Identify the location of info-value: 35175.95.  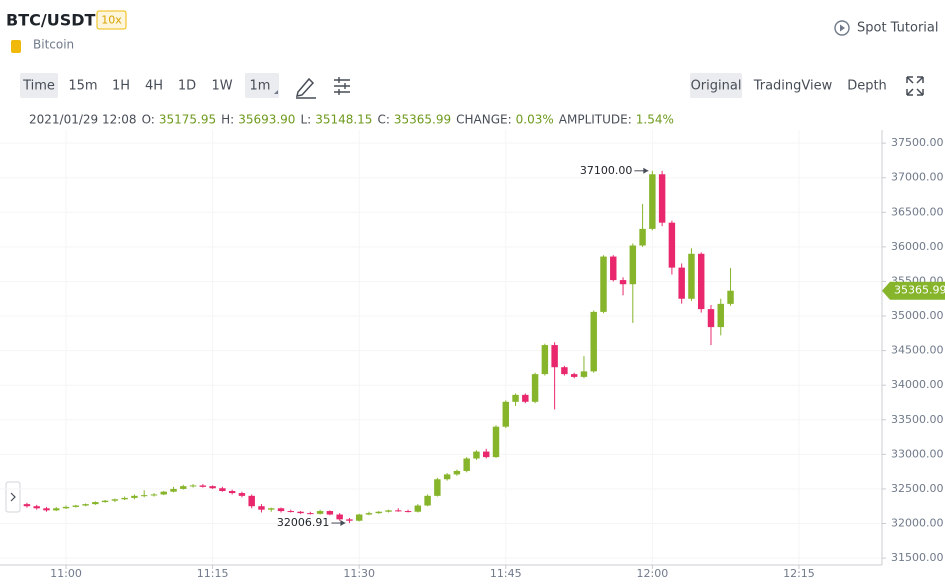
(187, 120).